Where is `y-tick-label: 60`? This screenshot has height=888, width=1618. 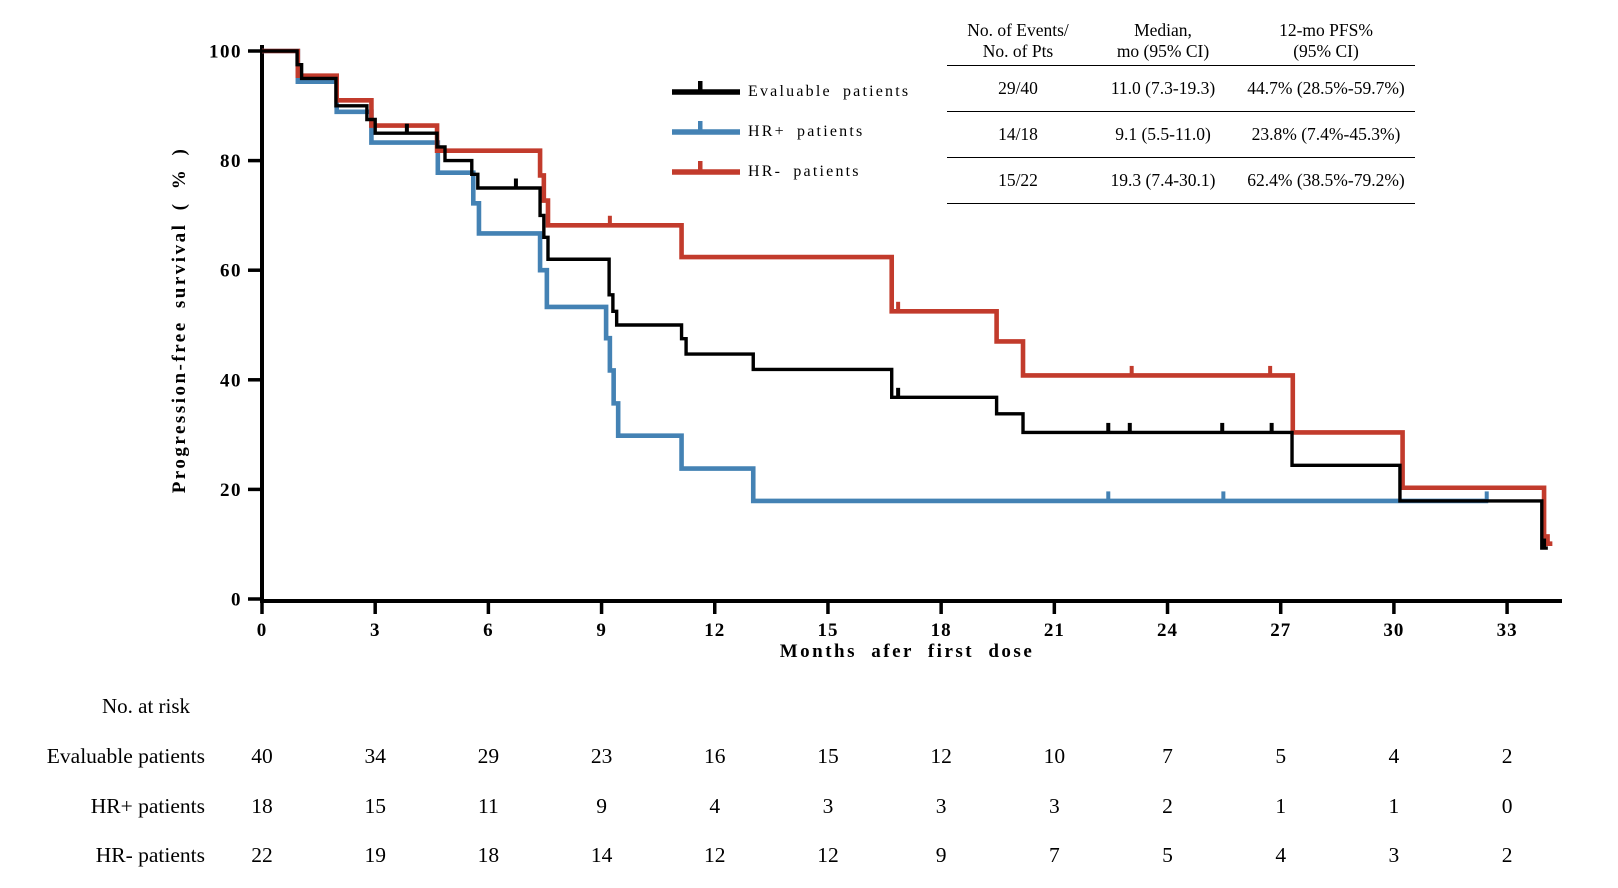 y-tick-label: 60 is located at coordinates (231, 271).